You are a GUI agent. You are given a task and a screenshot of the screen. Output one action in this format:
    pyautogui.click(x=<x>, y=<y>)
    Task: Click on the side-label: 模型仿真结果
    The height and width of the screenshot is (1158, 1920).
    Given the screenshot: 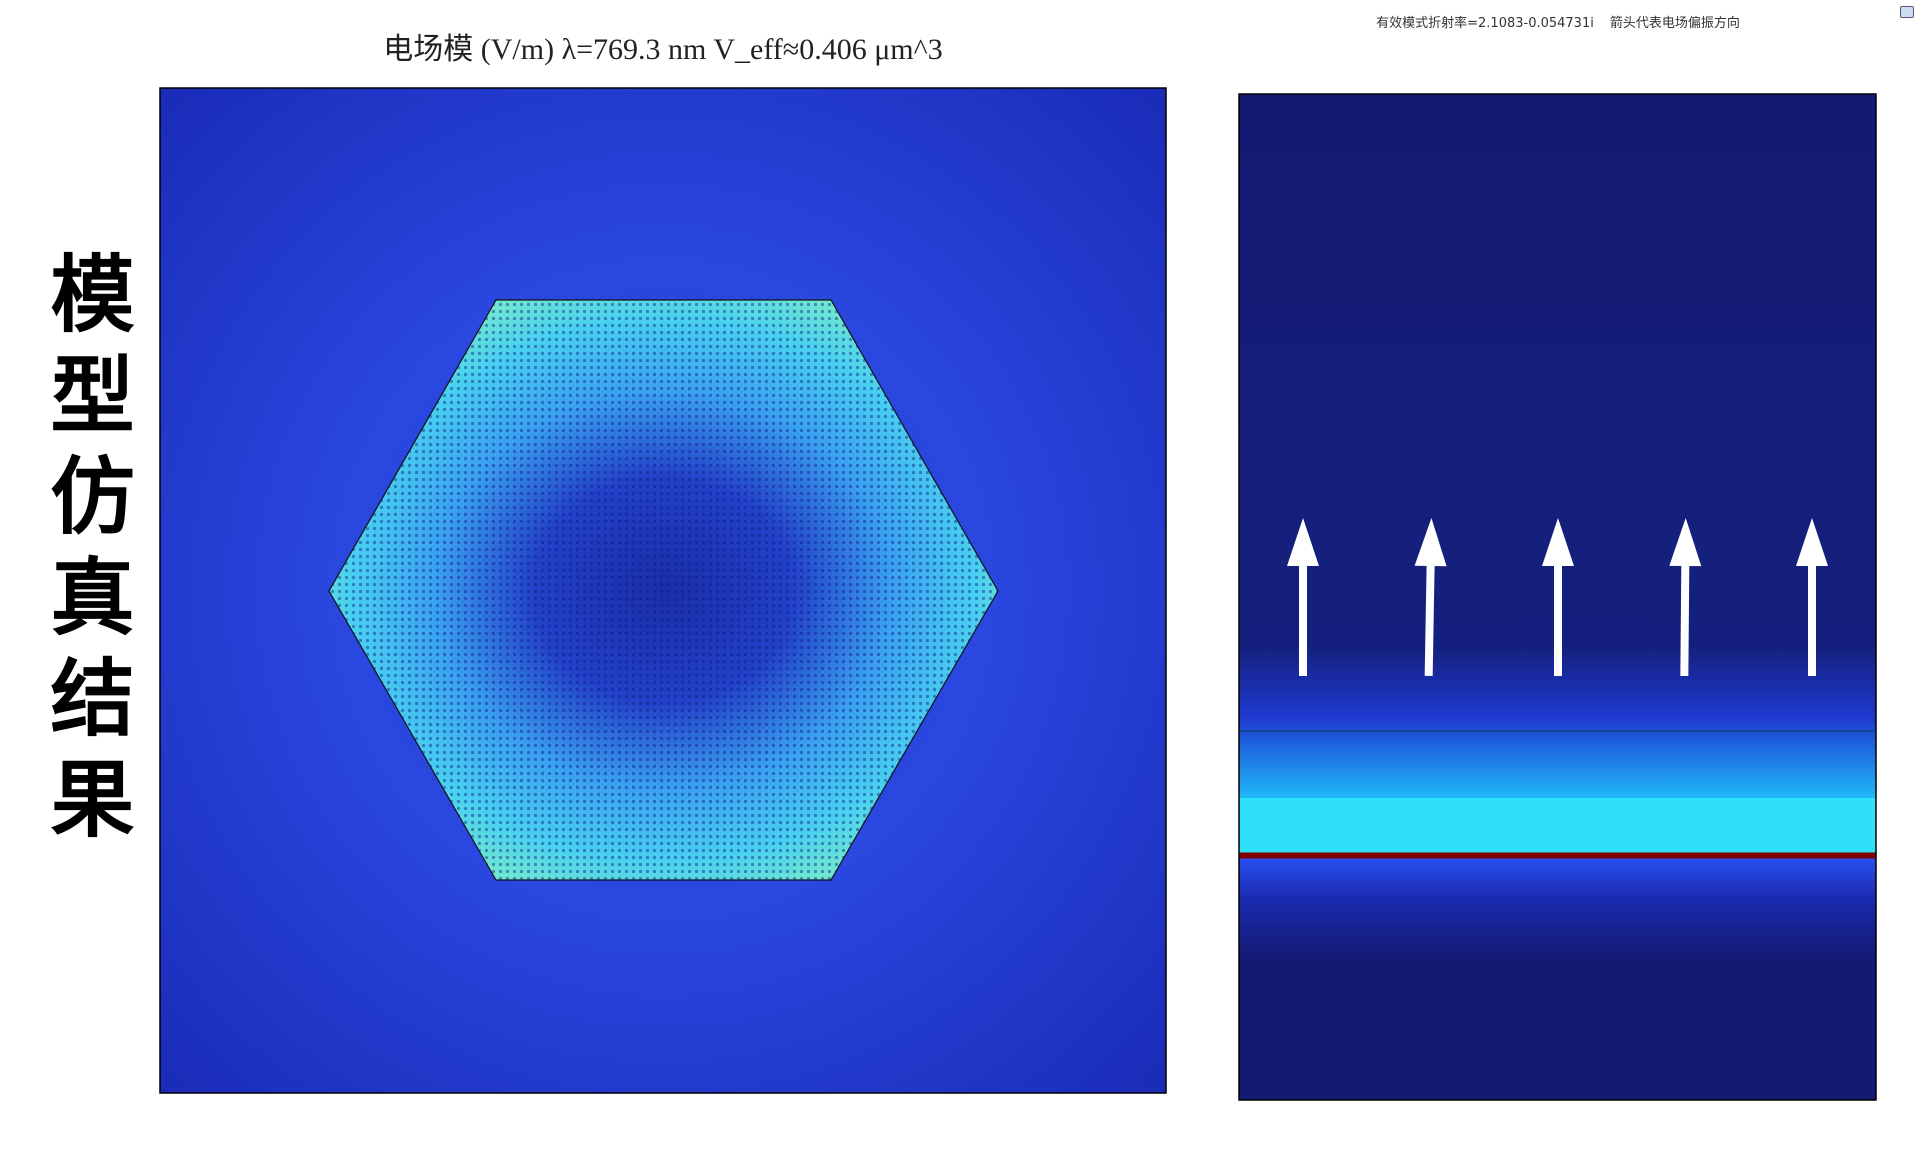 What is the action you would take?
    pyautogui.click(x=86, y=553)
    